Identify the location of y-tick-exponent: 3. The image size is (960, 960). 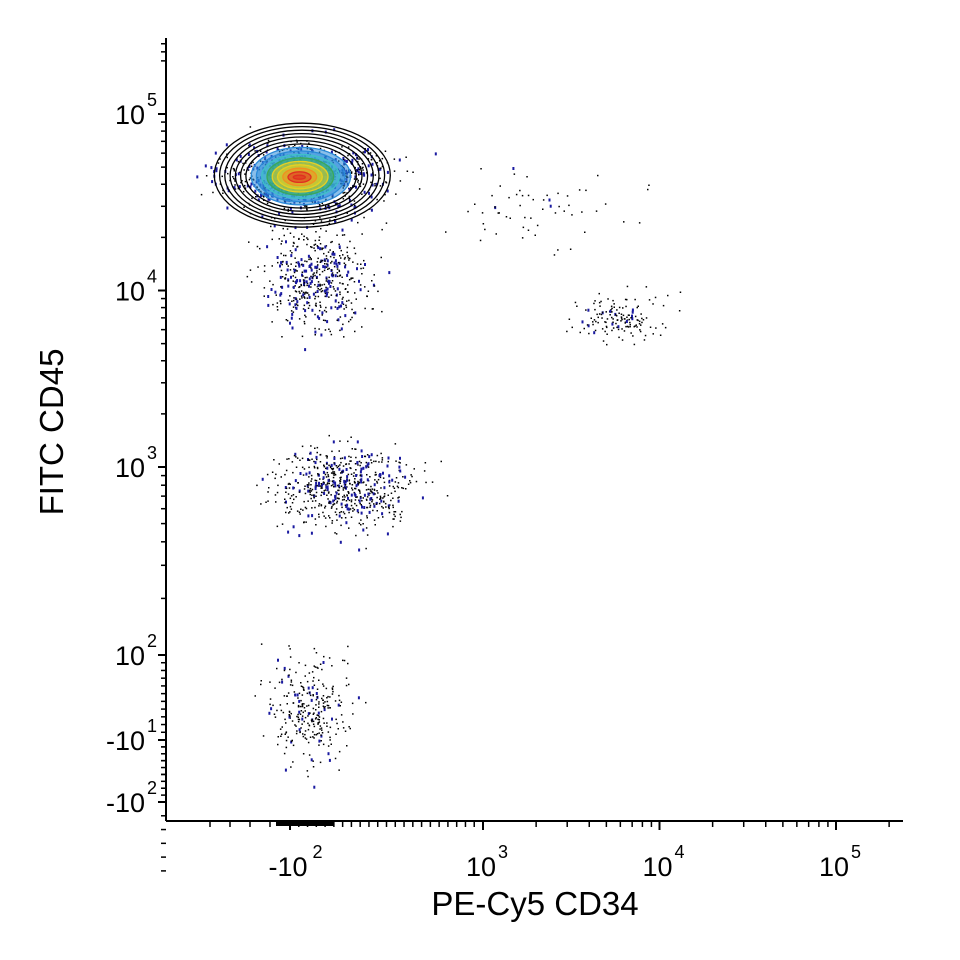
(152, 453).